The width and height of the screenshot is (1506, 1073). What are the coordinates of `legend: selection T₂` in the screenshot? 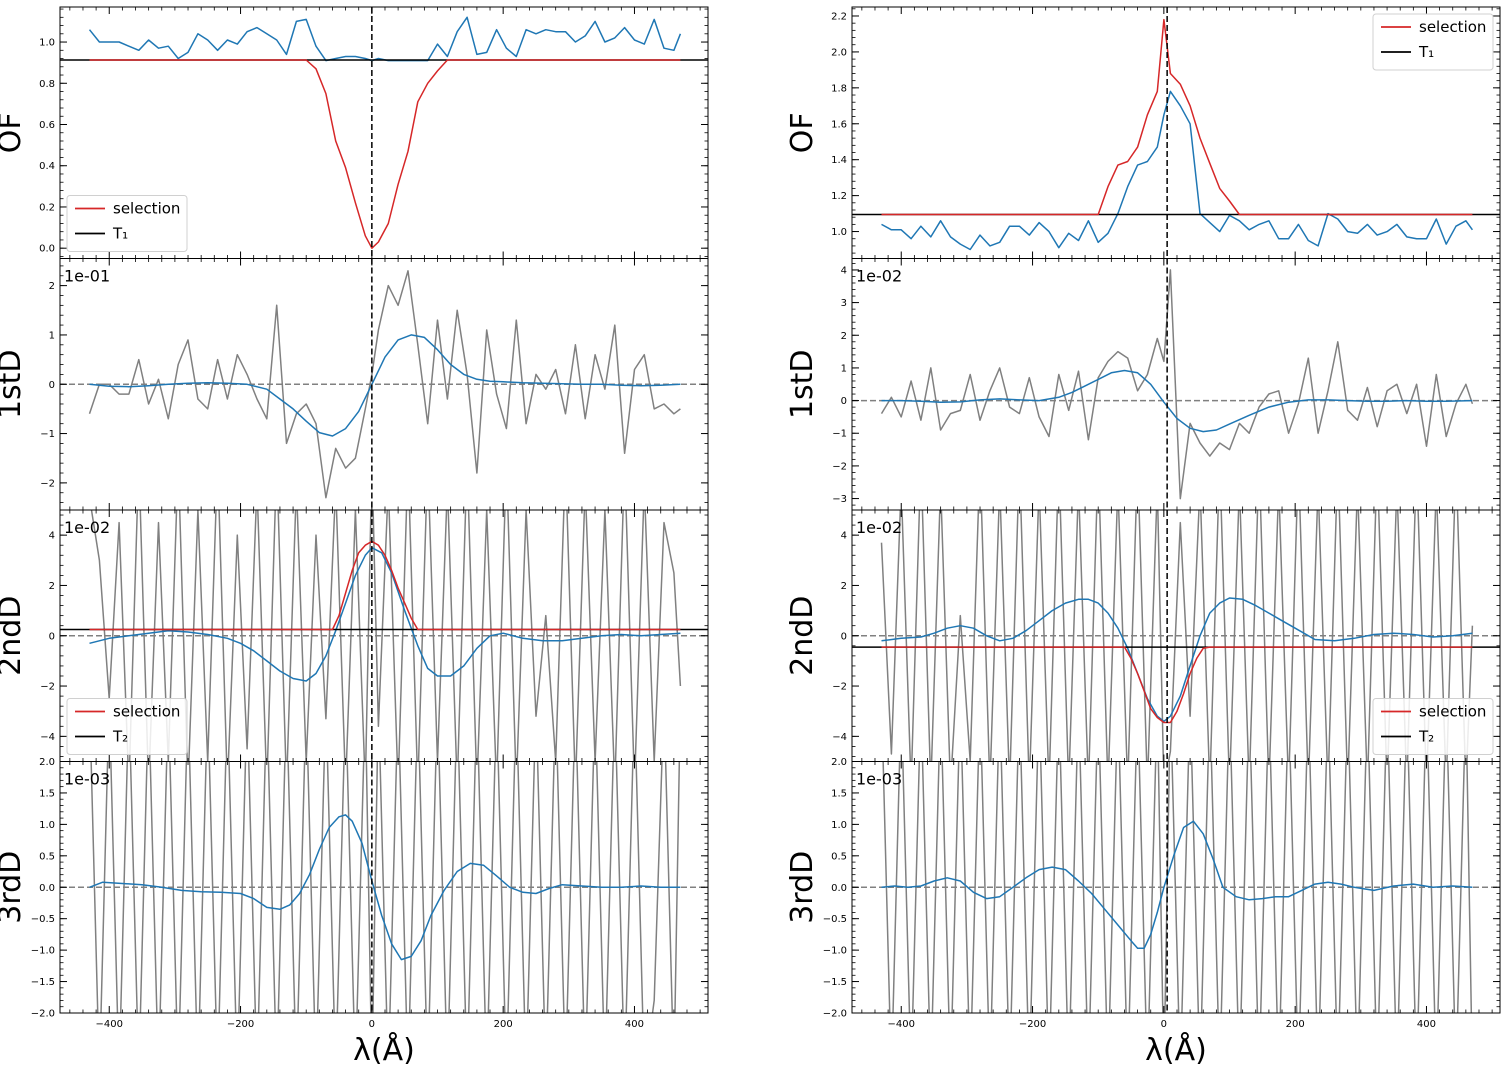 It's located at (1433, 726).